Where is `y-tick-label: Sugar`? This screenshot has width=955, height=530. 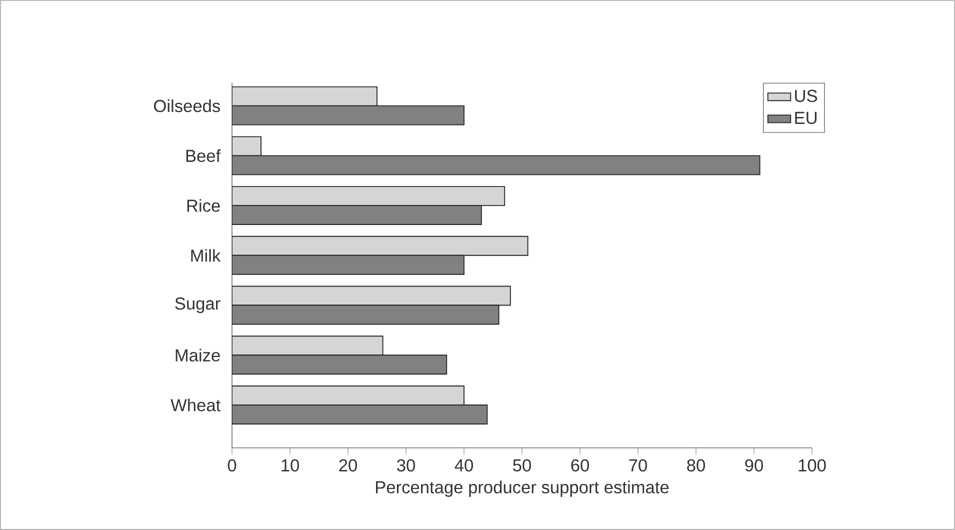
y-tick-label: Sugar is located at coordinates (197, 305).